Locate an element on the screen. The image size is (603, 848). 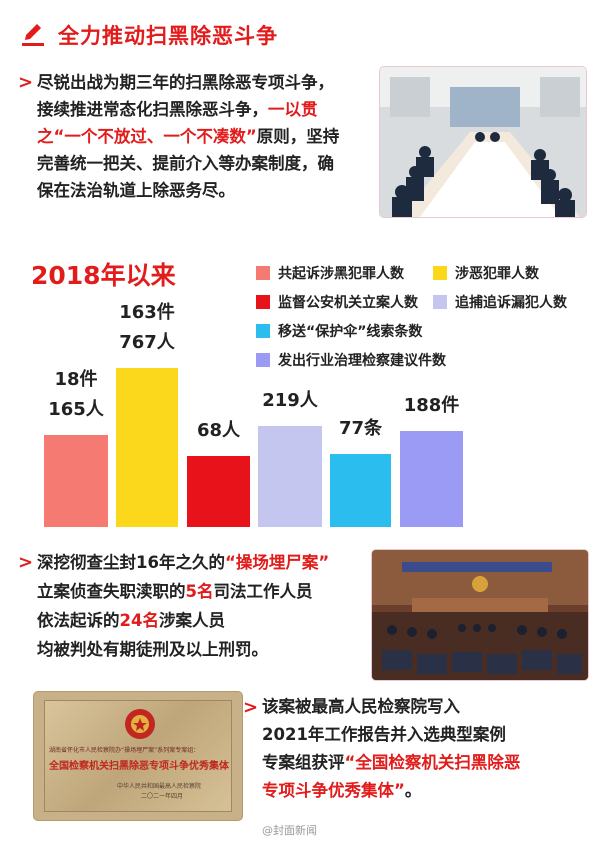
plaque-top-text: 湖南省怀化市人民检察院办“操场埋尸案”系列案专案组： is located at coordinates (124, 750).